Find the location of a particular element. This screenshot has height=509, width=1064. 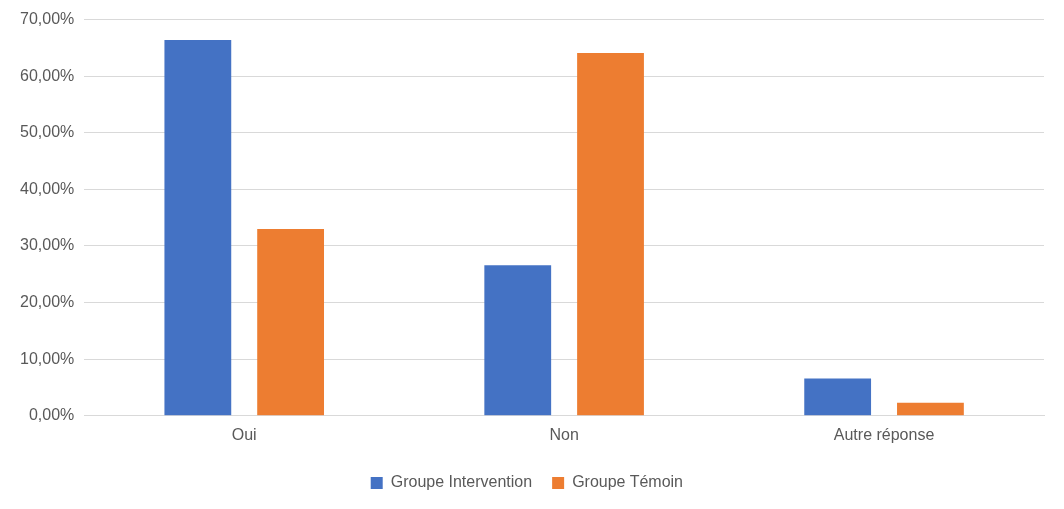

x-tick-label: Oui is located at coordinates (244, 434).